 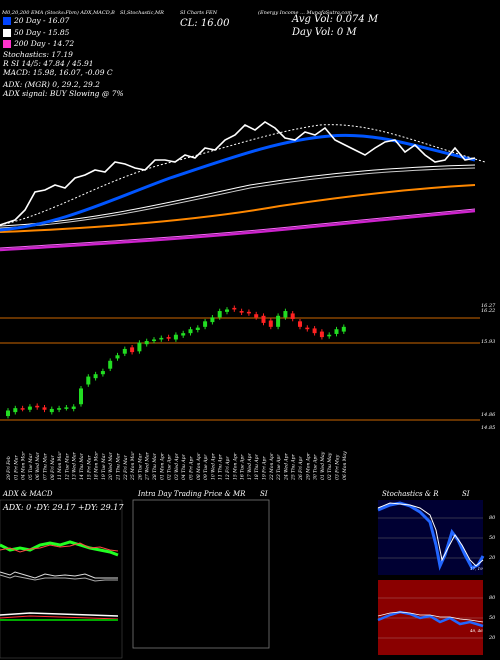 I want to click on rsi-val: 48, 46, so click(x=476, y=630).